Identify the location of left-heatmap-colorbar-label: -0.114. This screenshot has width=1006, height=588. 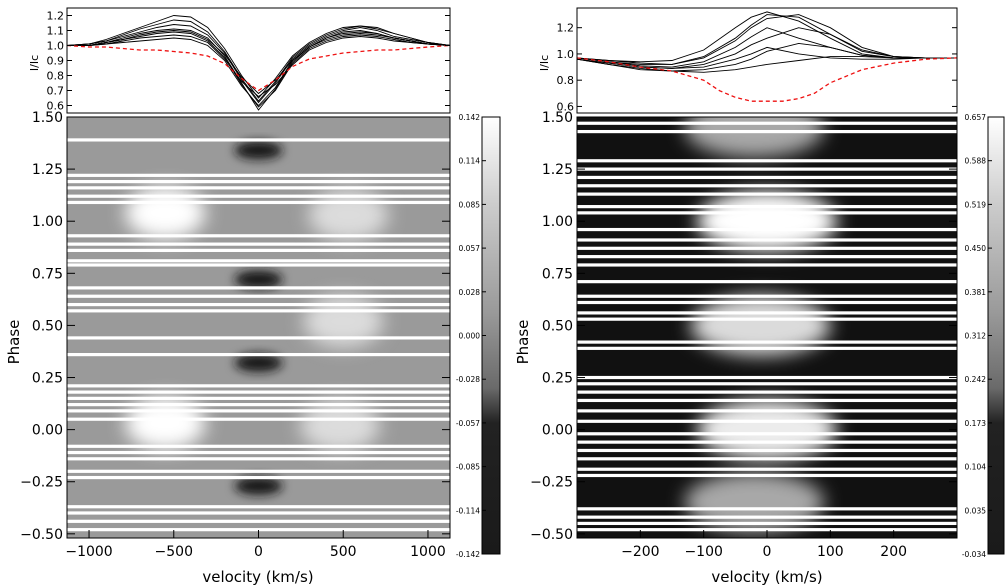
(468, 510).